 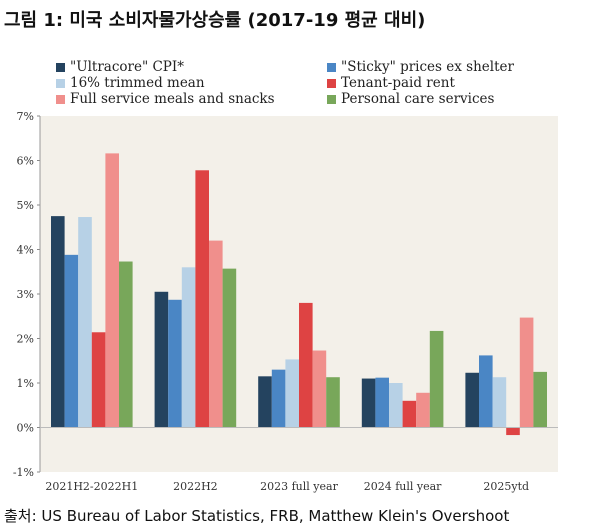 I want to click on legend-label-3: Tenant-paid rent, so click(x=398, y=83).